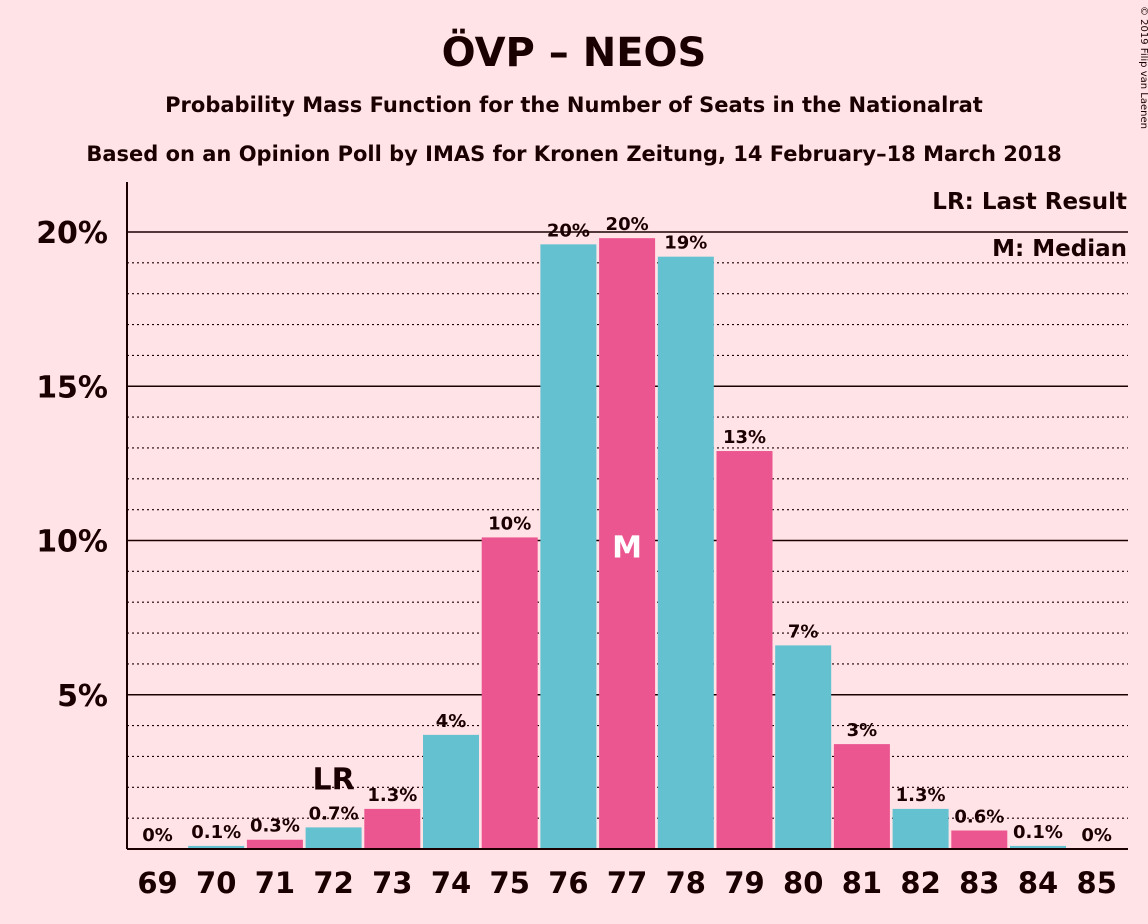 Image resolution: width=1148 pixels, height=924 pixels. I want to click on x-tick-label: 72, so click(333, 883).